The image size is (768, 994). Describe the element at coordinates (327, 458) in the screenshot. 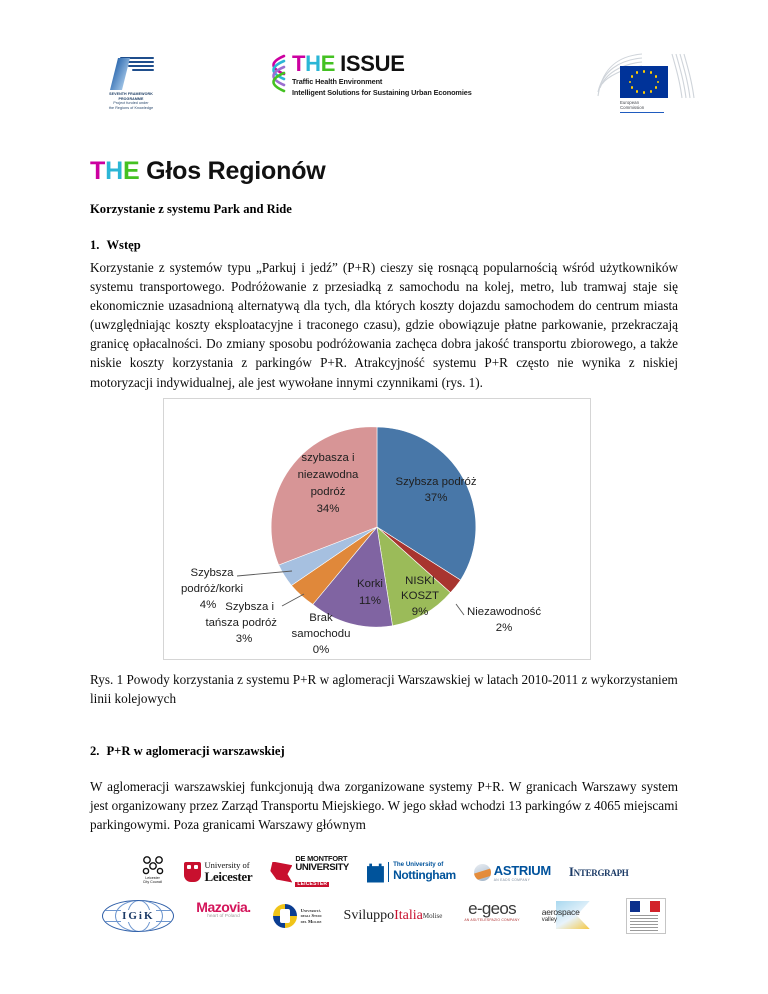

I see `pie-label-szybasza-i-niezawodna-podroz-l1: szybasza i` at that location.